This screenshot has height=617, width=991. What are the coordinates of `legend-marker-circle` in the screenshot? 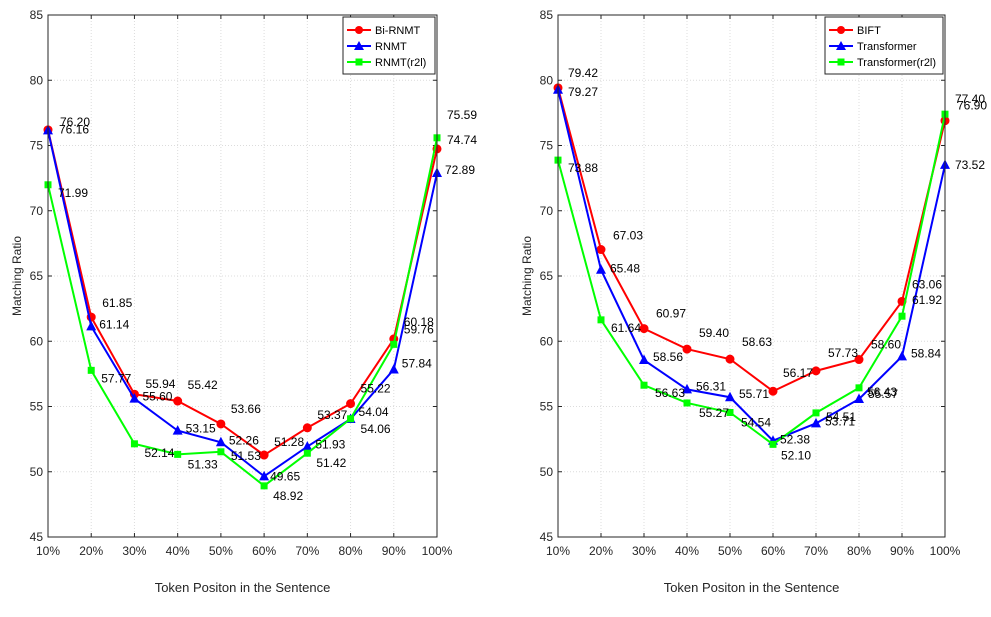 It's located at (841, 30).